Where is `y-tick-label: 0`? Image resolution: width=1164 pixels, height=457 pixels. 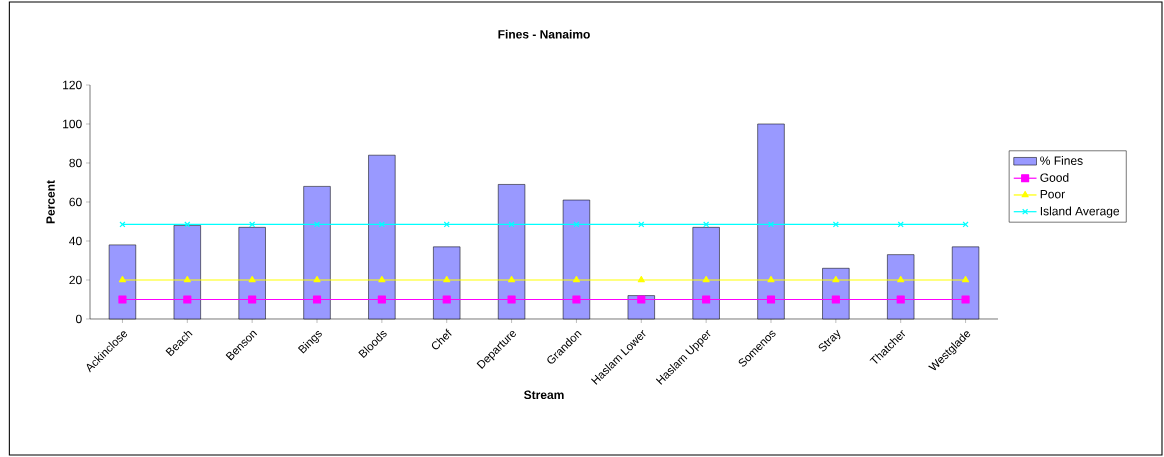 y-tick-label: 0 is located at coordinates (78, 319).